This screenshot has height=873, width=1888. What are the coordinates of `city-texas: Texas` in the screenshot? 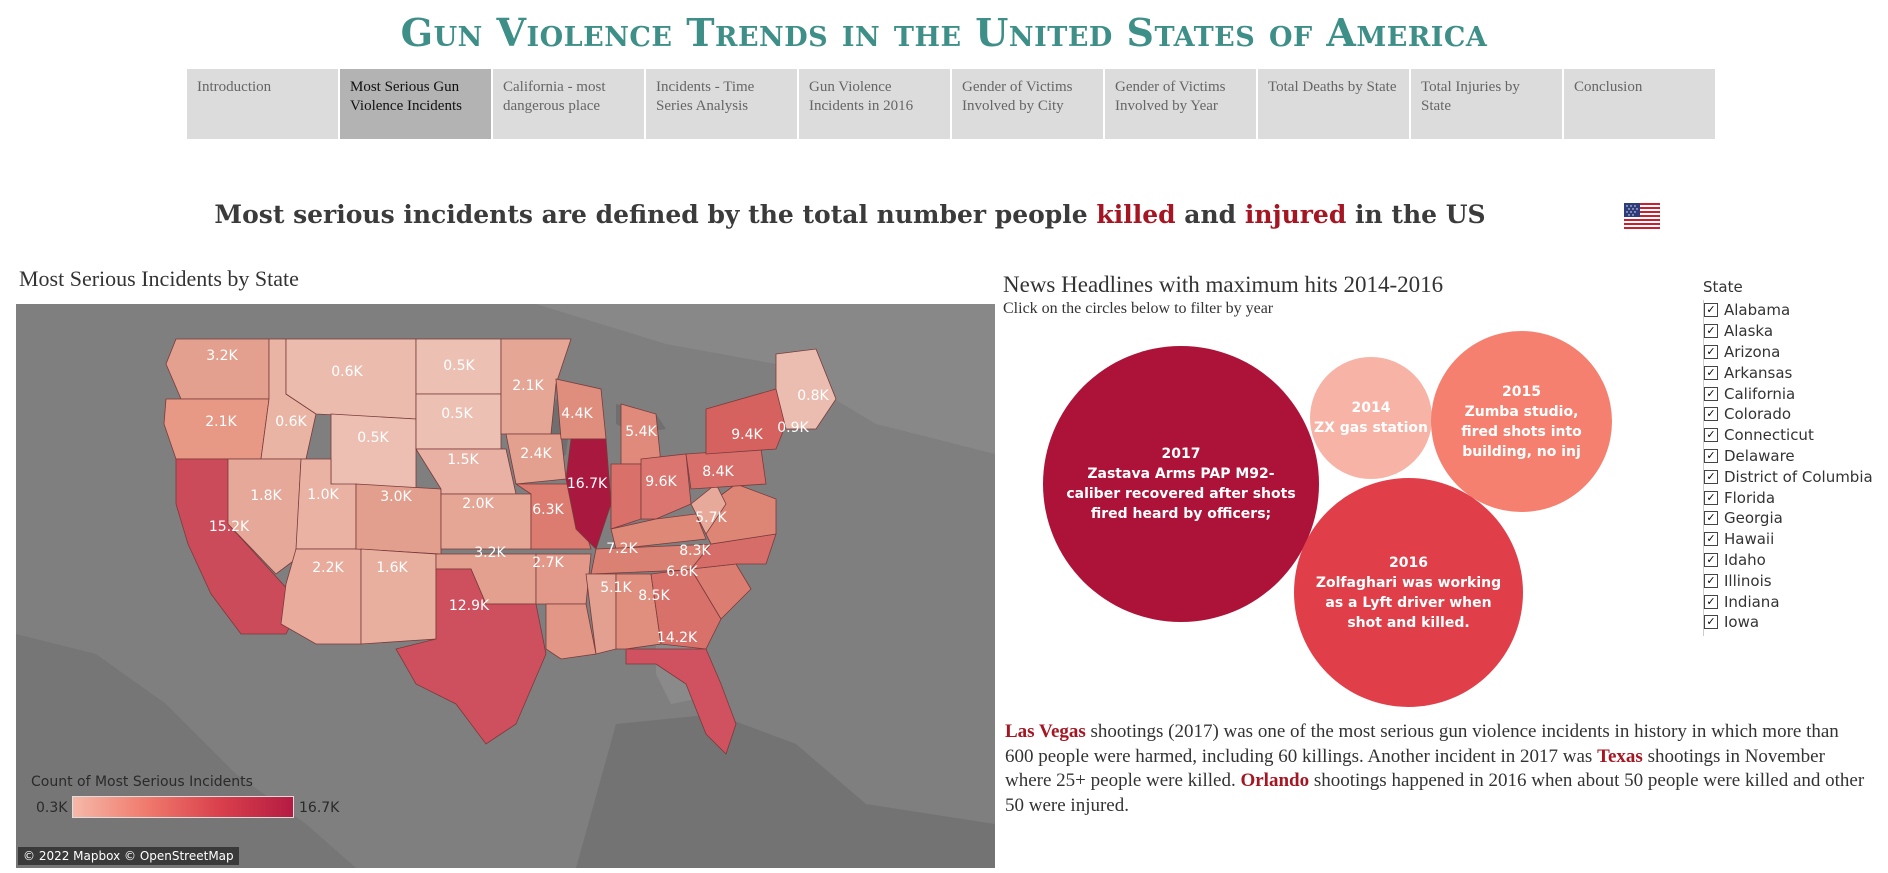 It's located at (1620, 756).